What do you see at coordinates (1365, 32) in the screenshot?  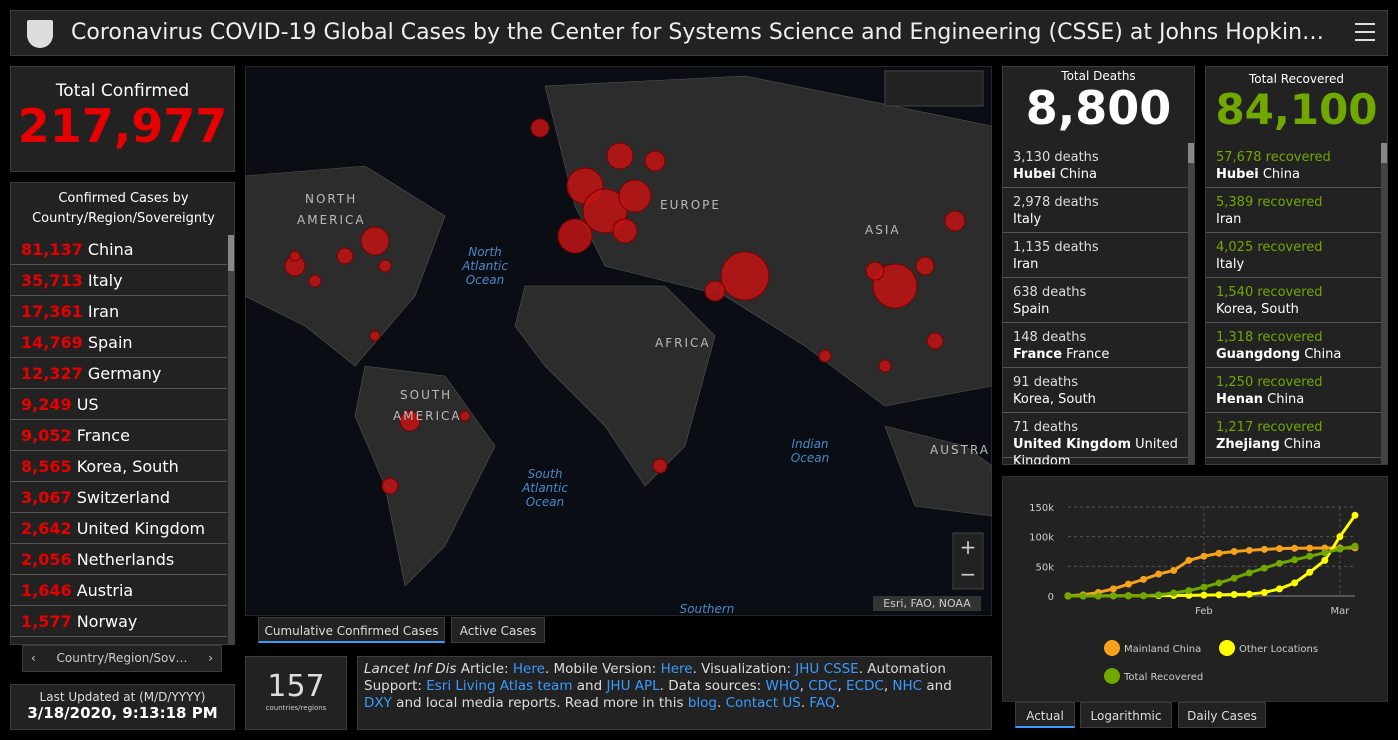 I see `menu-button` at bounding box center [1365, 32].